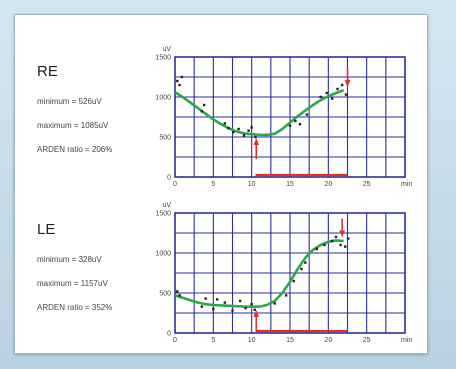  What do you see at coordinates (252, 340) in the screenshot?
I see `chart-2-xtick-label: 10` at bounding box center [252, 340].